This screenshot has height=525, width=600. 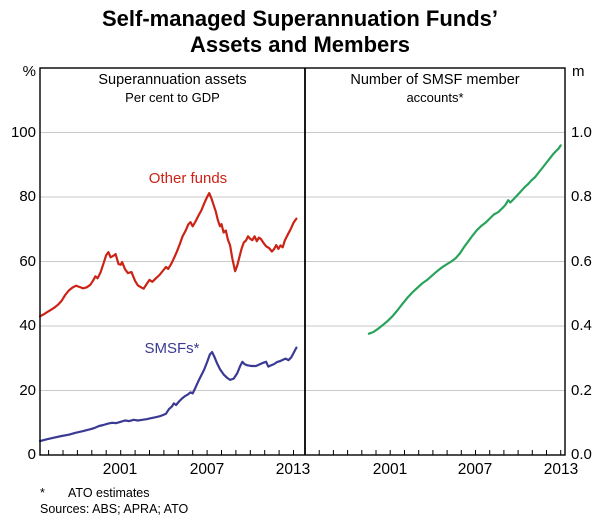 I want to click on series-label-smsfs: SMSFs*, so click(x=172, y=348).